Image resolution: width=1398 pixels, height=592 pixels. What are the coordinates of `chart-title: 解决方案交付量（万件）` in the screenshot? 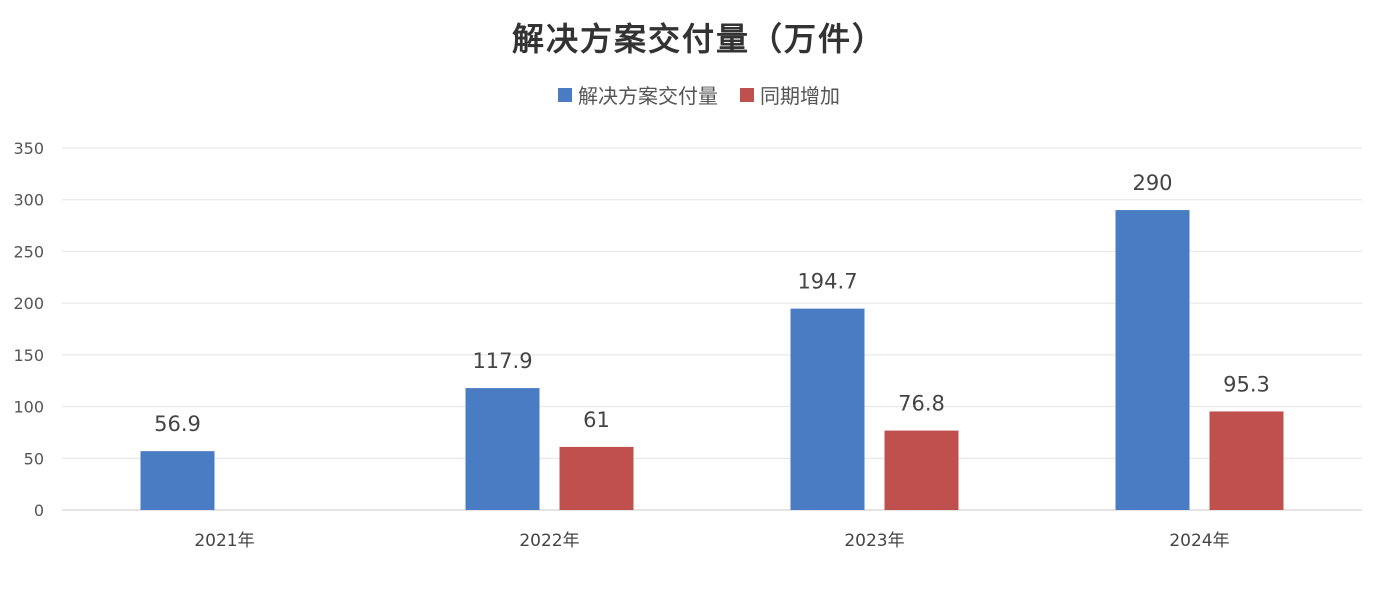 It's located at (698, 39).